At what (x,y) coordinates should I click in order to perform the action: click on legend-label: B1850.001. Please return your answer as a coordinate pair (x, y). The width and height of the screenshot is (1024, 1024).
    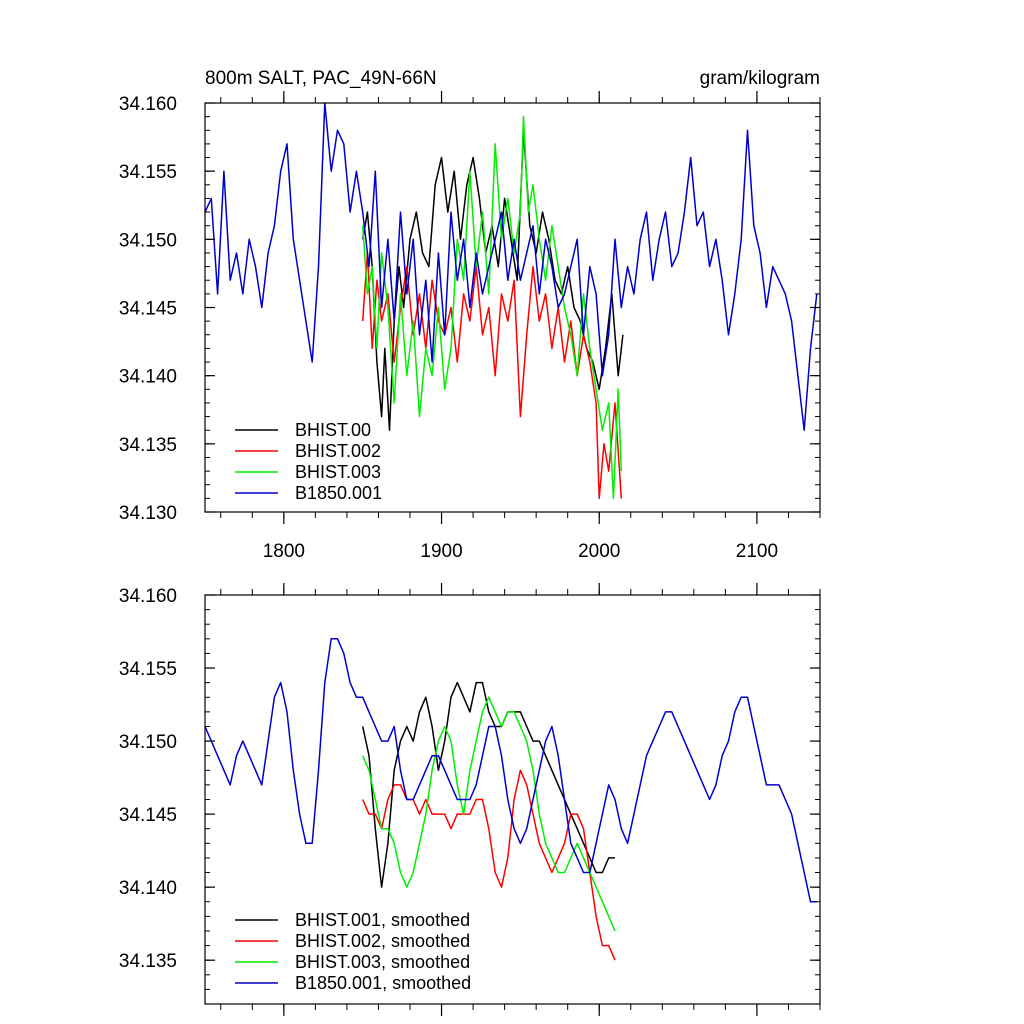
    Looking at the image, I should click on (338, 493).